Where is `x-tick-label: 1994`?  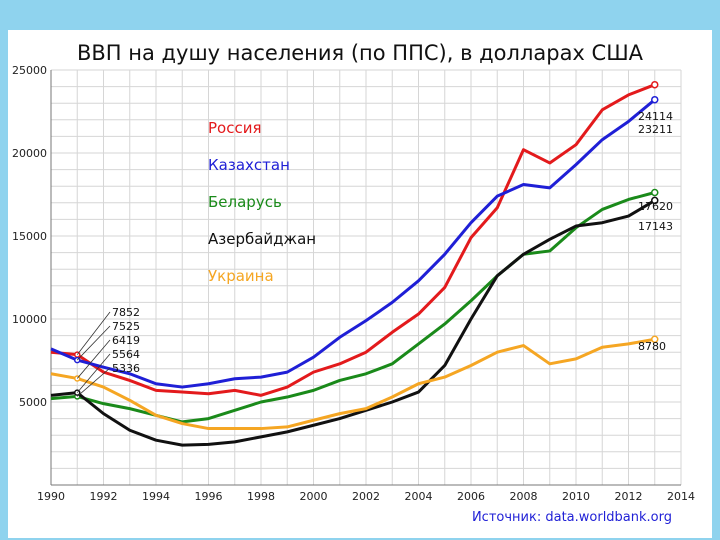
x-tick-label: 1994 is located at coordinates (156, 496).